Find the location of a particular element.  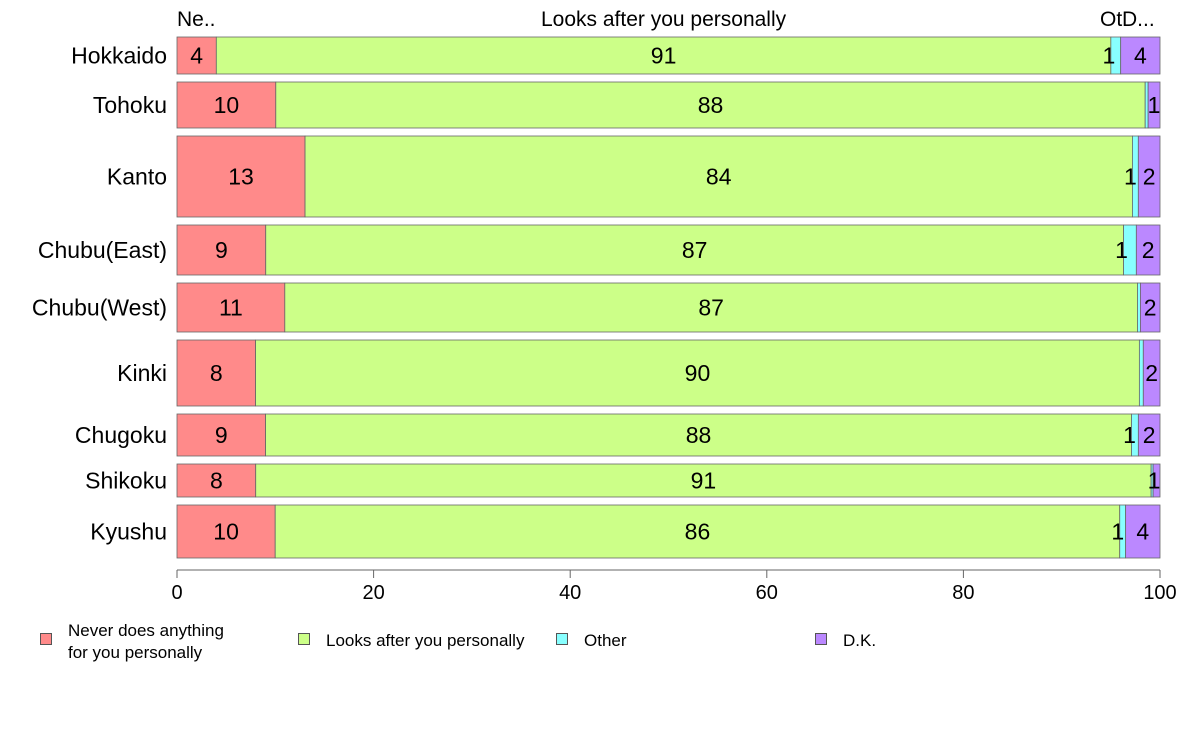

bar-label-chubu-east-other: 1 is located at coordinates (1121, 250).